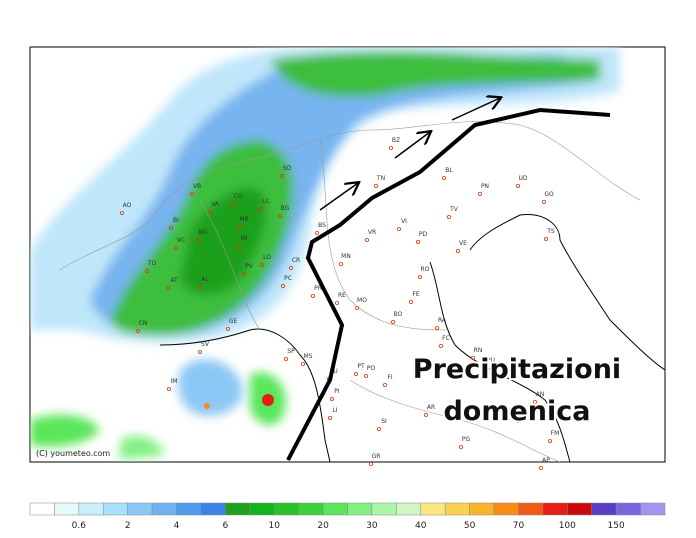  Describe the element at coordinates (266, 201) in the screenshot. I see `place-label: LC` at that location.